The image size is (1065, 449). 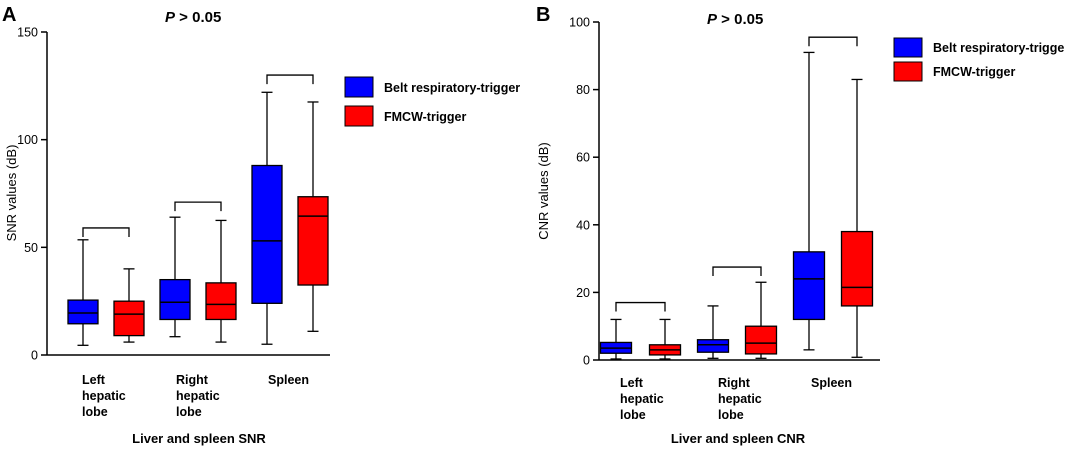 What do you see at coordinates (583, 225) in the screenshot?
I see `y-tick-label: 40` at bounding box center [583, 225].